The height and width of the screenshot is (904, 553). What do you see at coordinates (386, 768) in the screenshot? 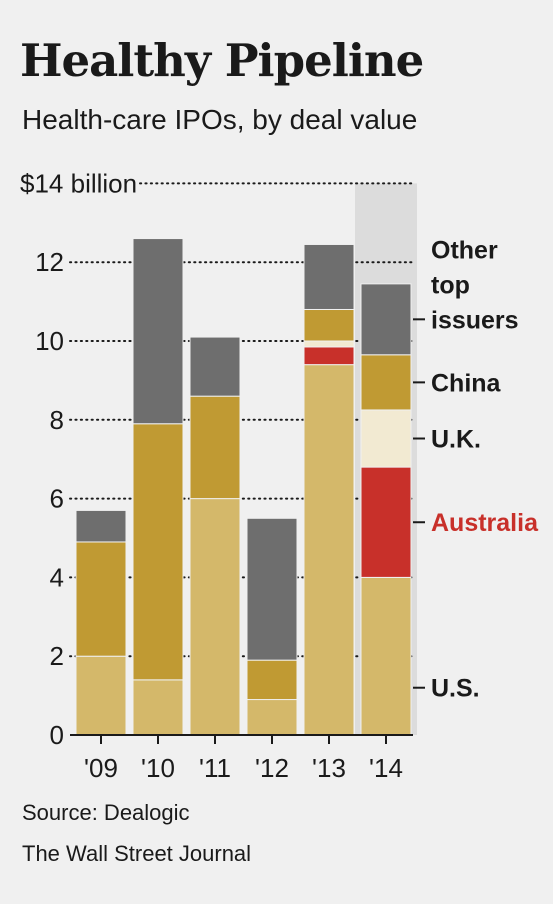
I see `x-tick-label: '14` at bounding box center [386, 768].